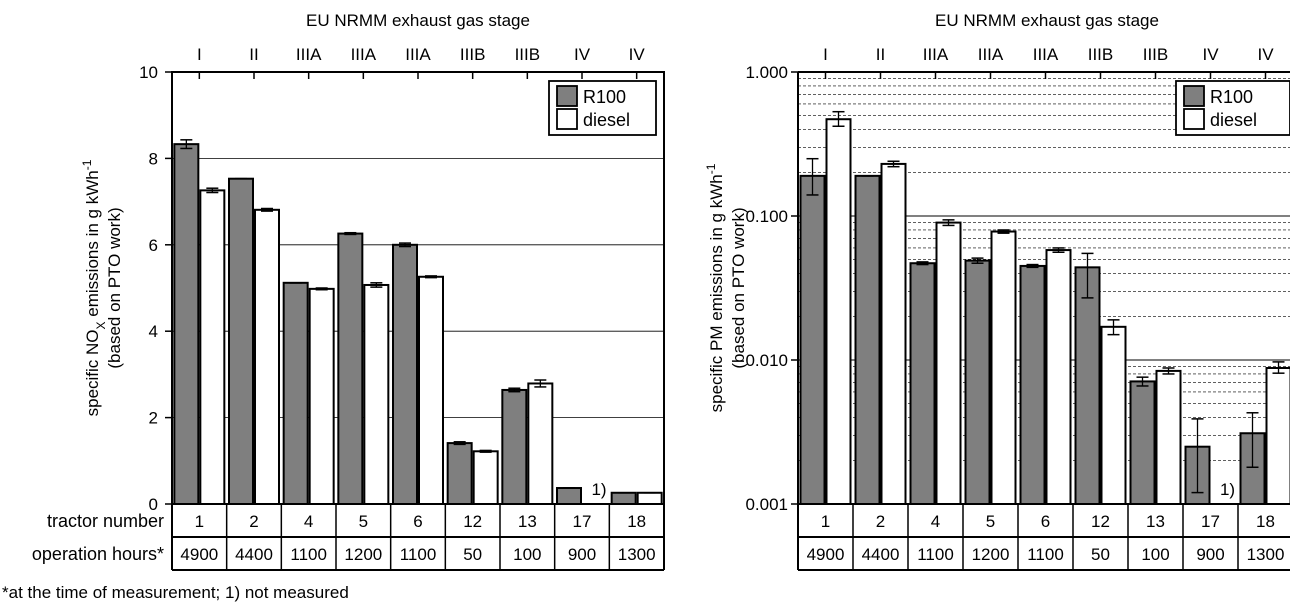 The width and height of the screenshot is (1290, 605). I want to click on nox-ylabel: specific NOX emissions in g kWh-1, so click(94, 287).